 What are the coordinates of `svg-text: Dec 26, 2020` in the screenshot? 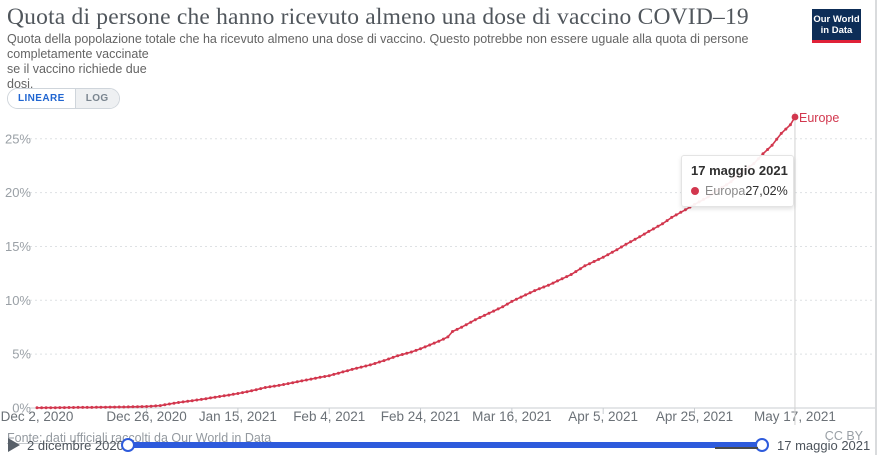 It's located at (146, 416).